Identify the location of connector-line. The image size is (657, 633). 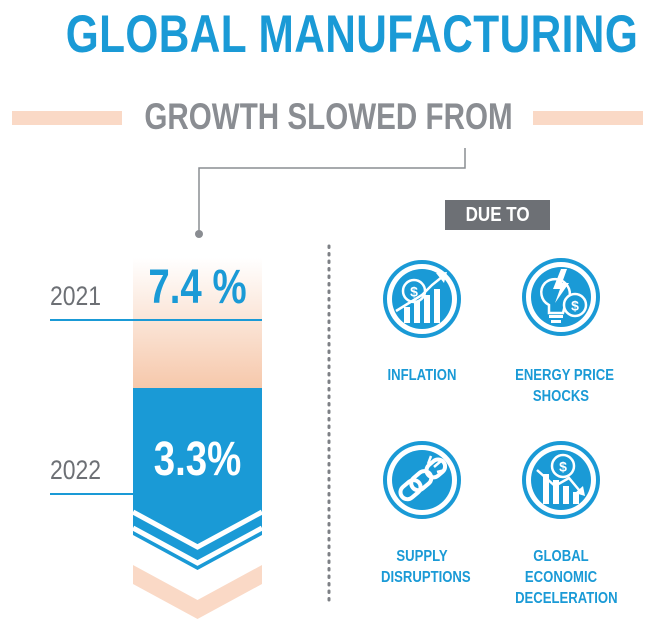
(332, 190).